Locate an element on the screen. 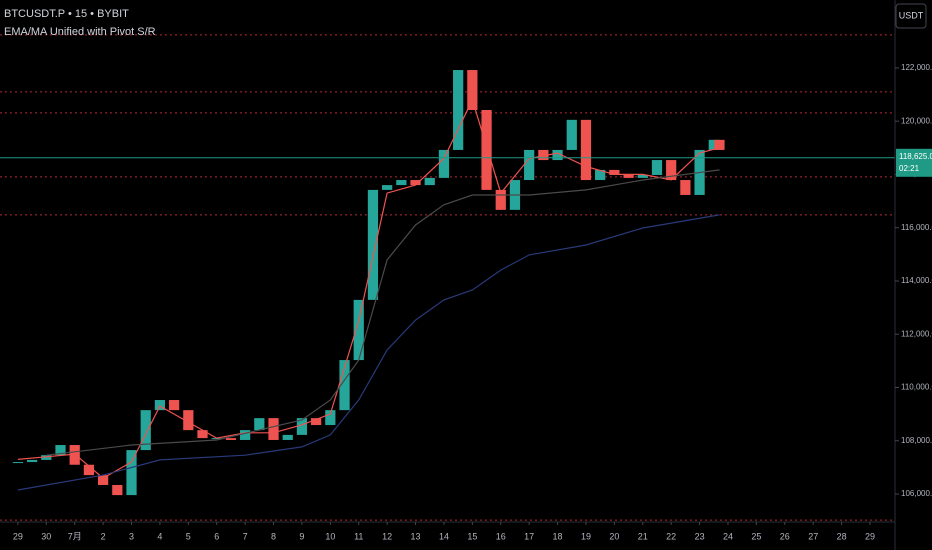  x-tick-label: 3 is located at coordinates (131, 536).